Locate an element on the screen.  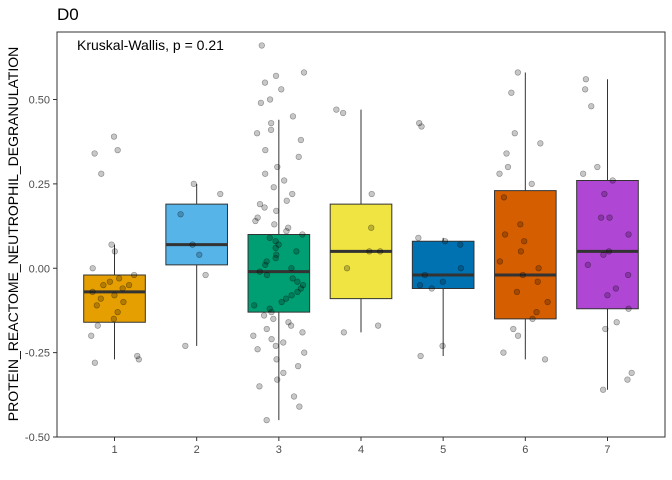
x-tick-label: 5 is located at coordinates (443, 450).